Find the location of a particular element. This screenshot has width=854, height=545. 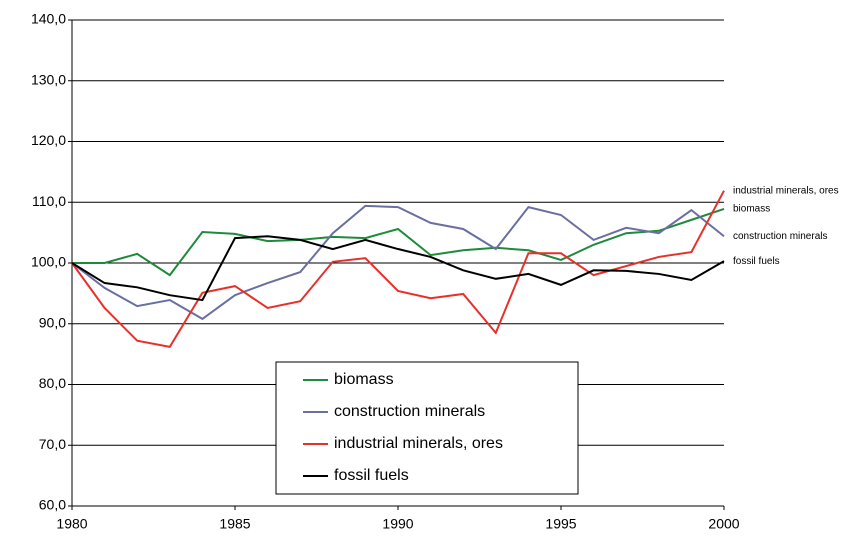

legend-label: biomass is located at coordinates (364, 379).